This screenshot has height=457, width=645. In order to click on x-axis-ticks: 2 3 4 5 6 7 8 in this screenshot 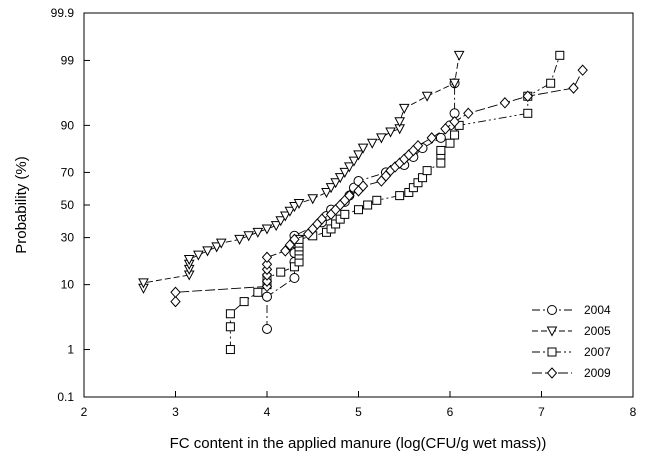, I will do `click(359, 405)`.